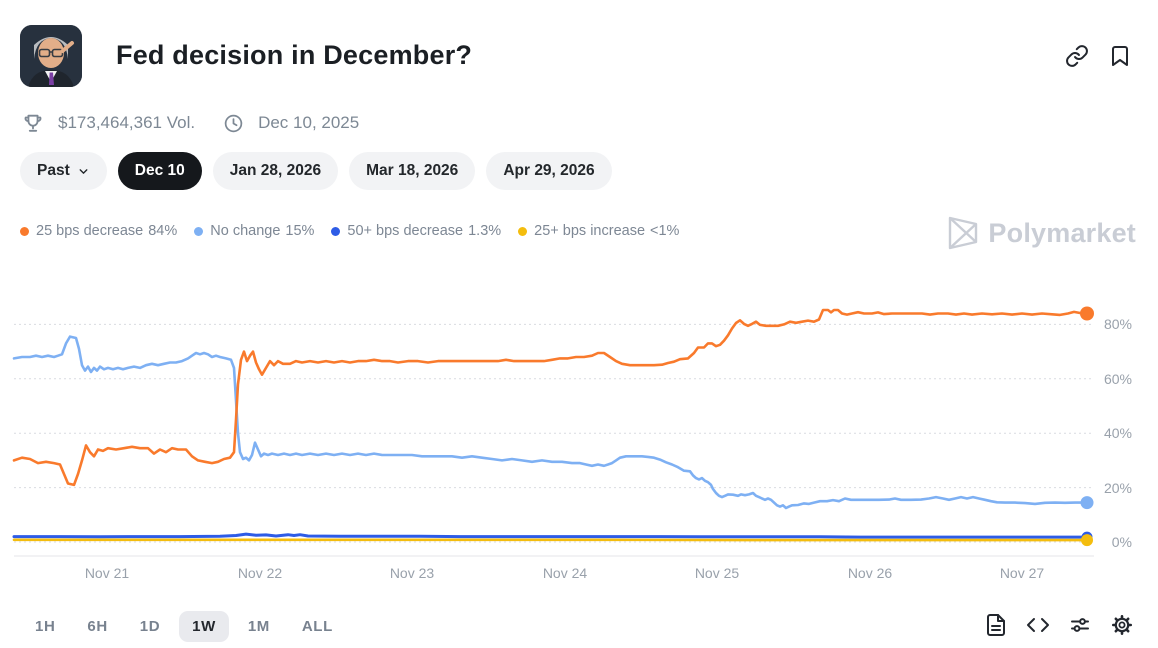 This screenshot has width=1158, height=648. Describe the element at coordinates (163, 231) in the screenshot. I see `legend-value: 84%` at that location.